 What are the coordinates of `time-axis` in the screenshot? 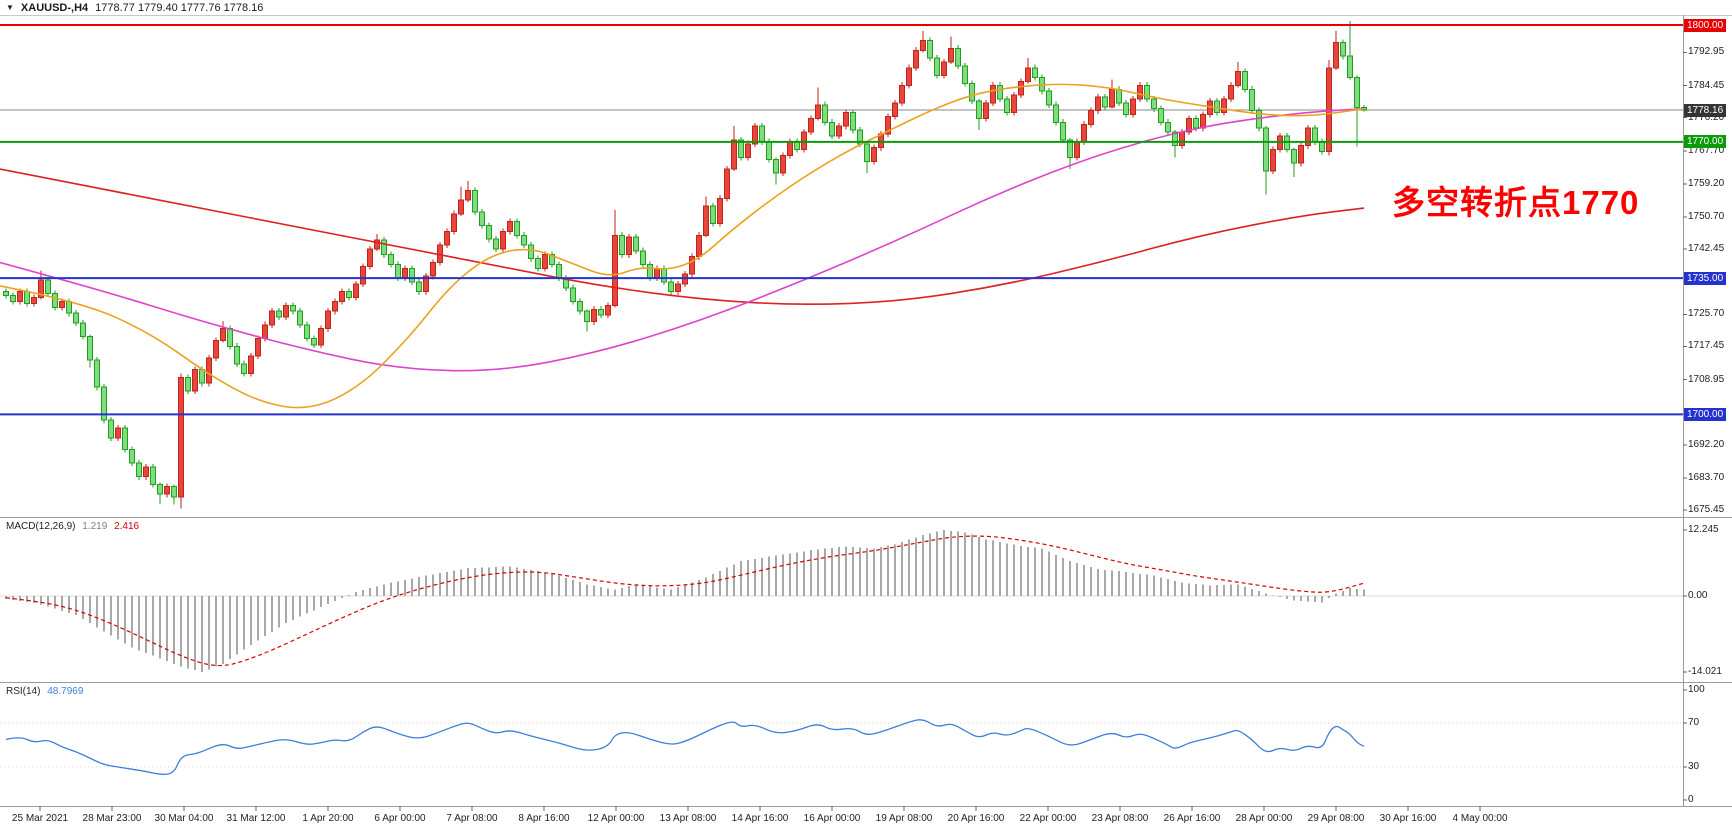 It's located at (866, 819).